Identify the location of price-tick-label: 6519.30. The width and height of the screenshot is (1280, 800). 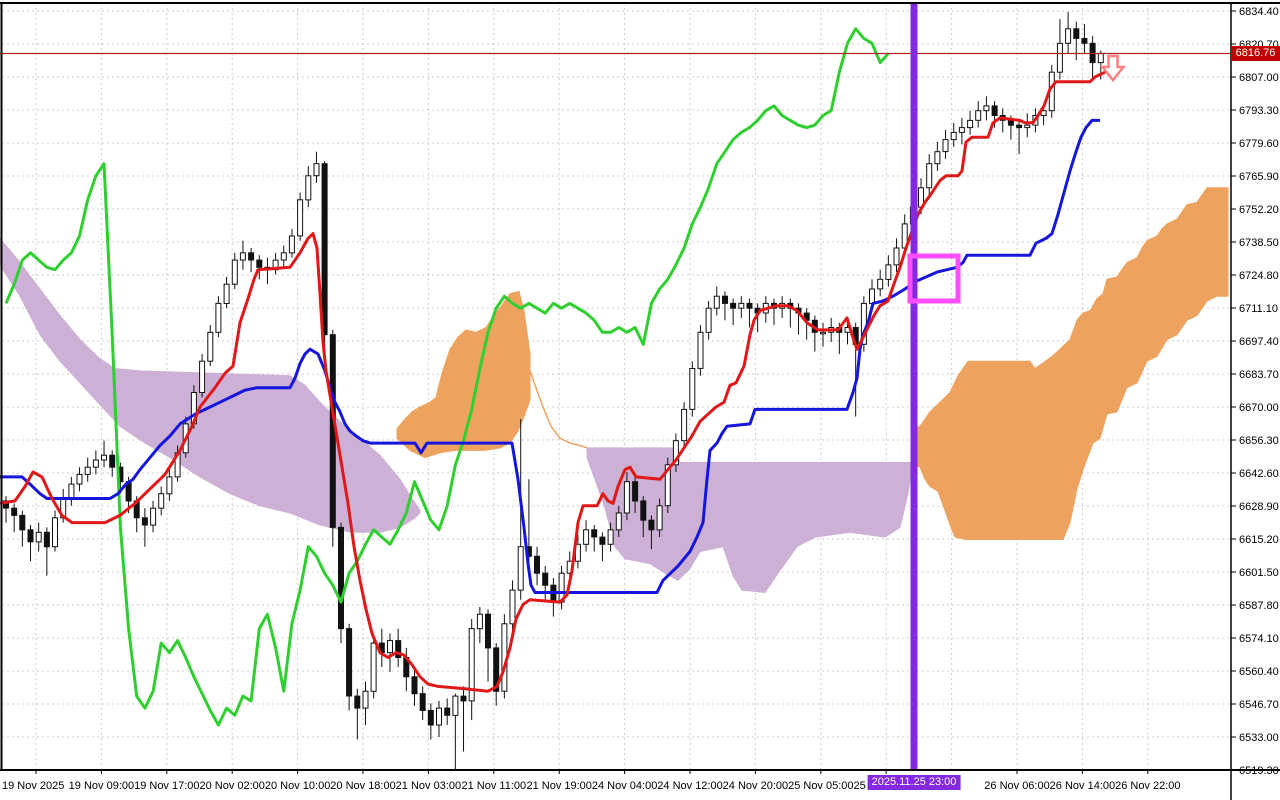
(1259, 771).